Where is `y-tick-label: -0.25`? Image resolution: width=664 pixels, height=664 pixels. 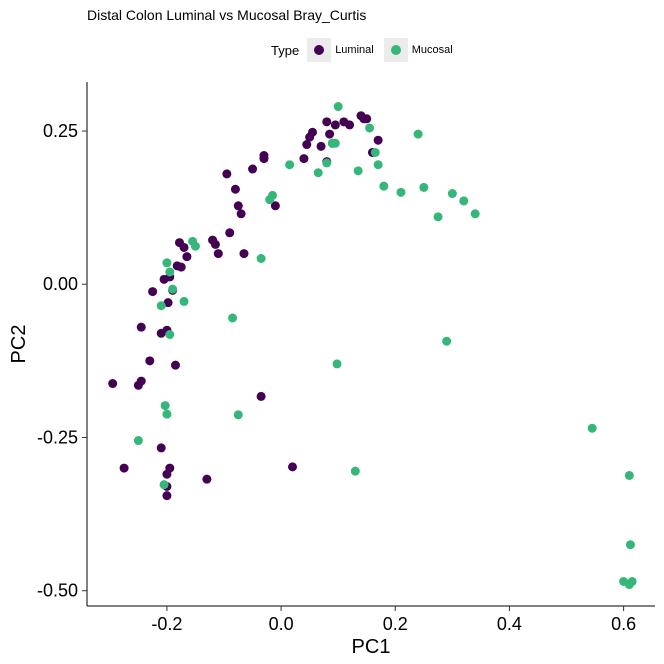 y-tick-label: -0.25 is located at coordinates (57, 437).